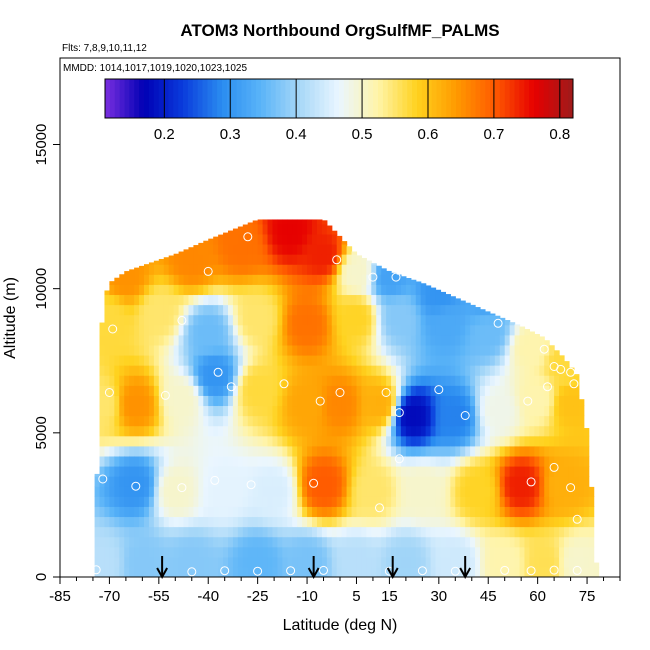  I want to click on sample-point, so click(373, 277).